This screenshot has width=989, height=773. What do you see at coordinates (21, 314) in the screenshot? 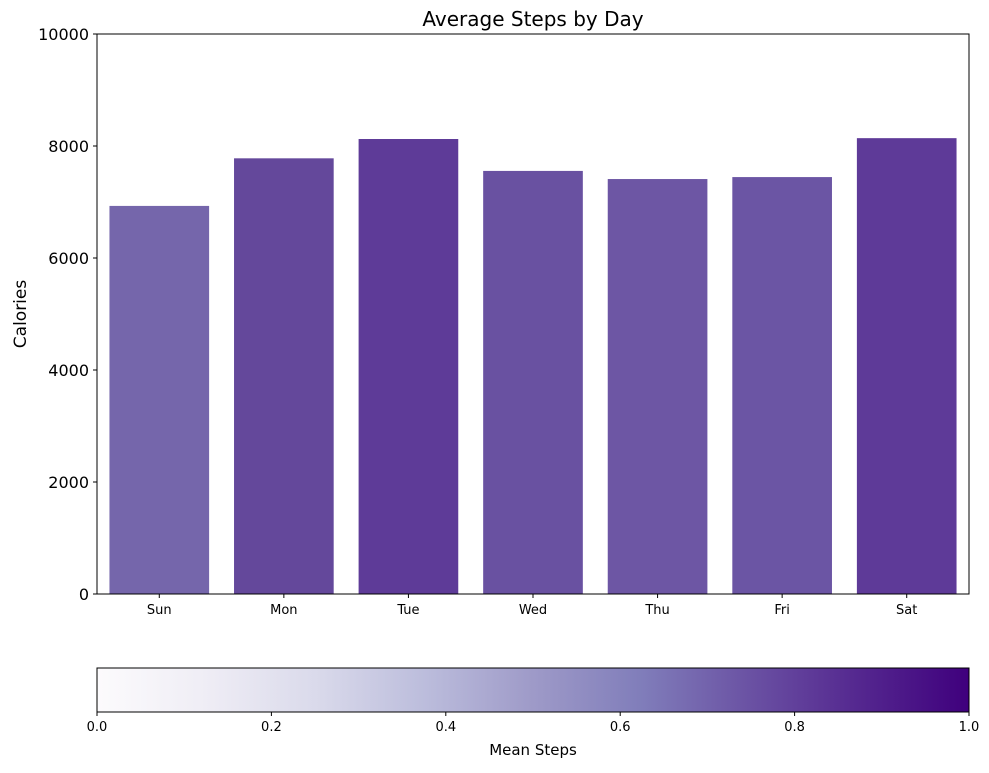
I see `y-axis-label: Calories` at bounding box center [21, 314].